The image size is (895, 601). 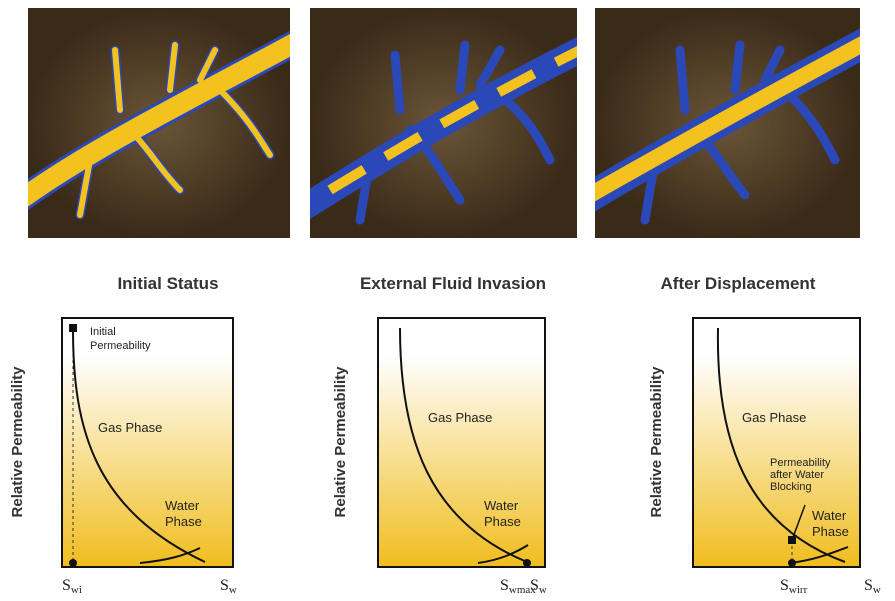 What do you see at coordinates (794, 586) in the screenshot?
I see `x-label: Swirr` at bounding box center [794, 586].